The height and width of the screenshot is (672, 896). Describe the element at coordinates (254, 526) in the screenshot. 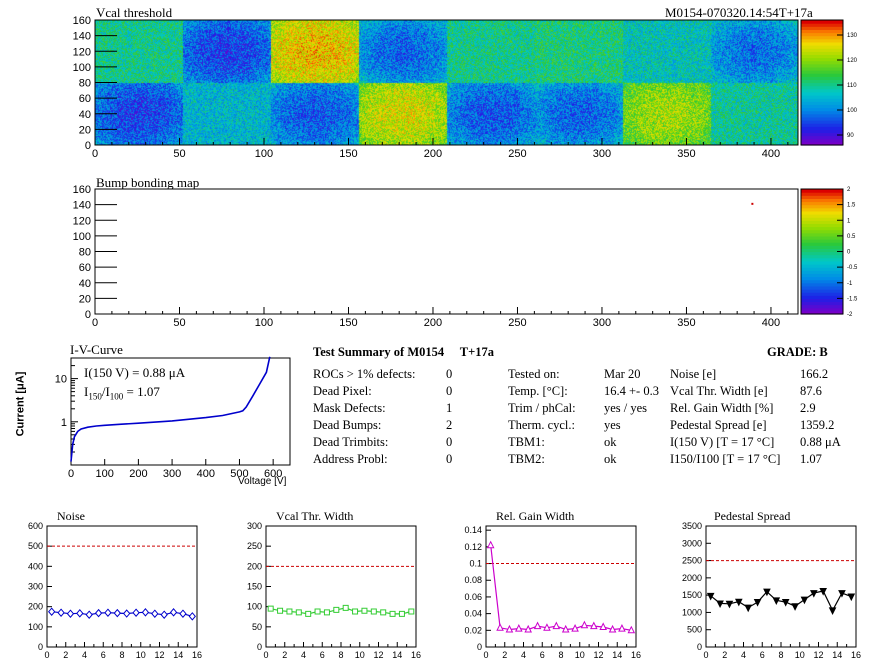

I see `panel1-ytick-label: 300` at that location.